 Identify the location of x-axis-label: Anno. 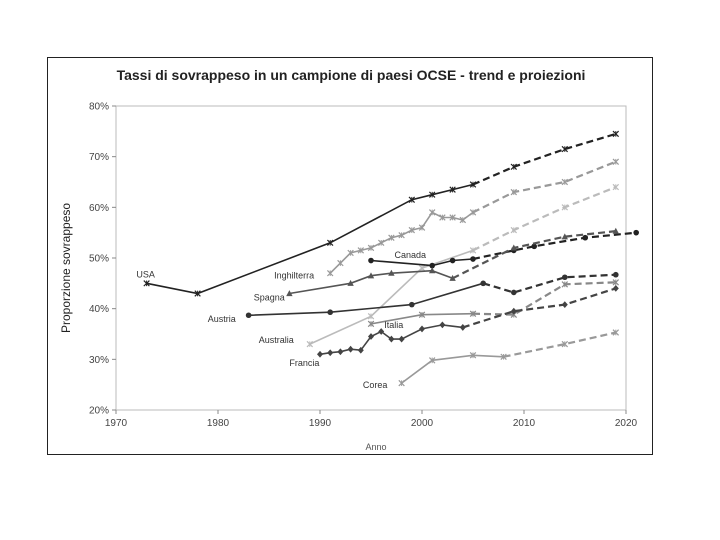
(375, 447).